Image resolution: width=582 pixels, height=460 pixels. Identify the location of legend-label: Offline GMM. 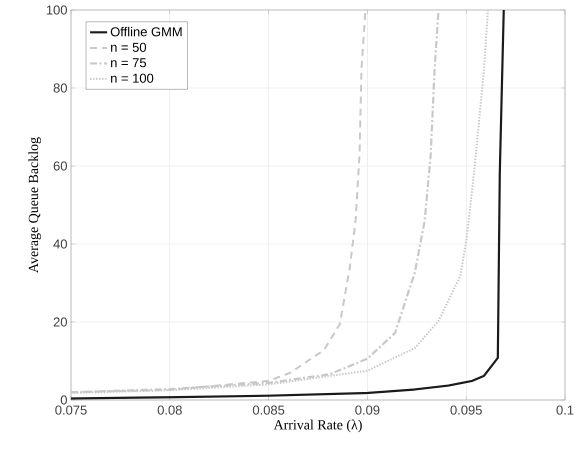
(146, 31).